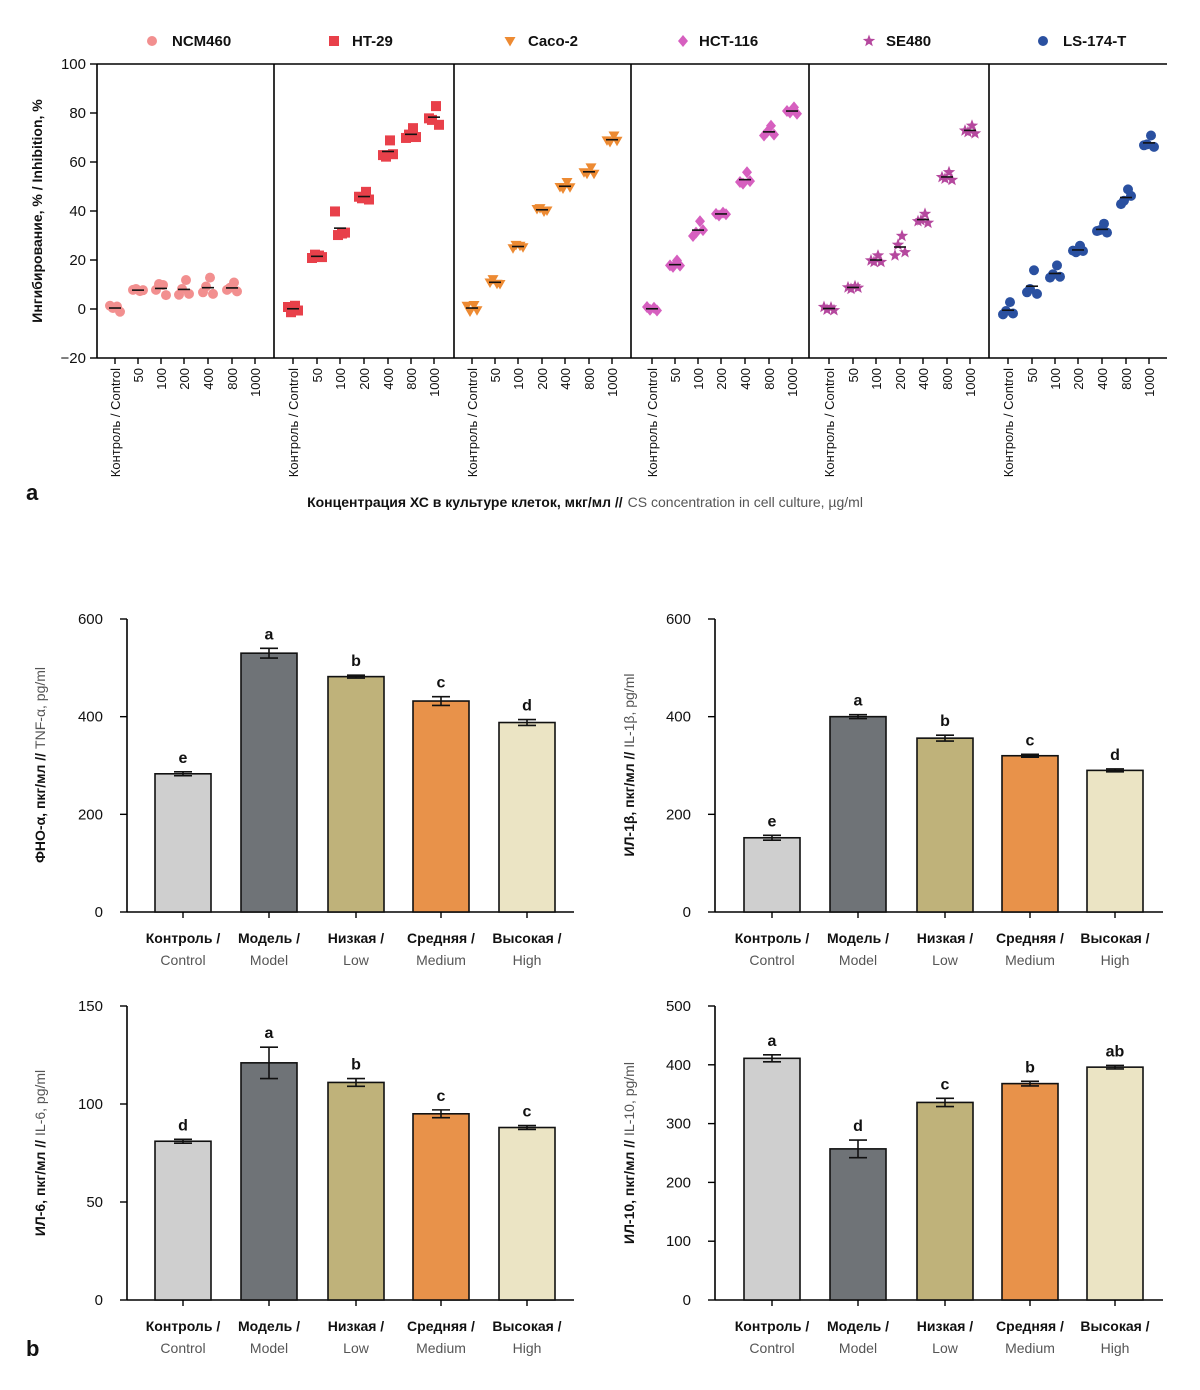 Image resolution: width=1200 pixels, height=1390 pixels. I want to click on series-NCM460, so click(173, 294).